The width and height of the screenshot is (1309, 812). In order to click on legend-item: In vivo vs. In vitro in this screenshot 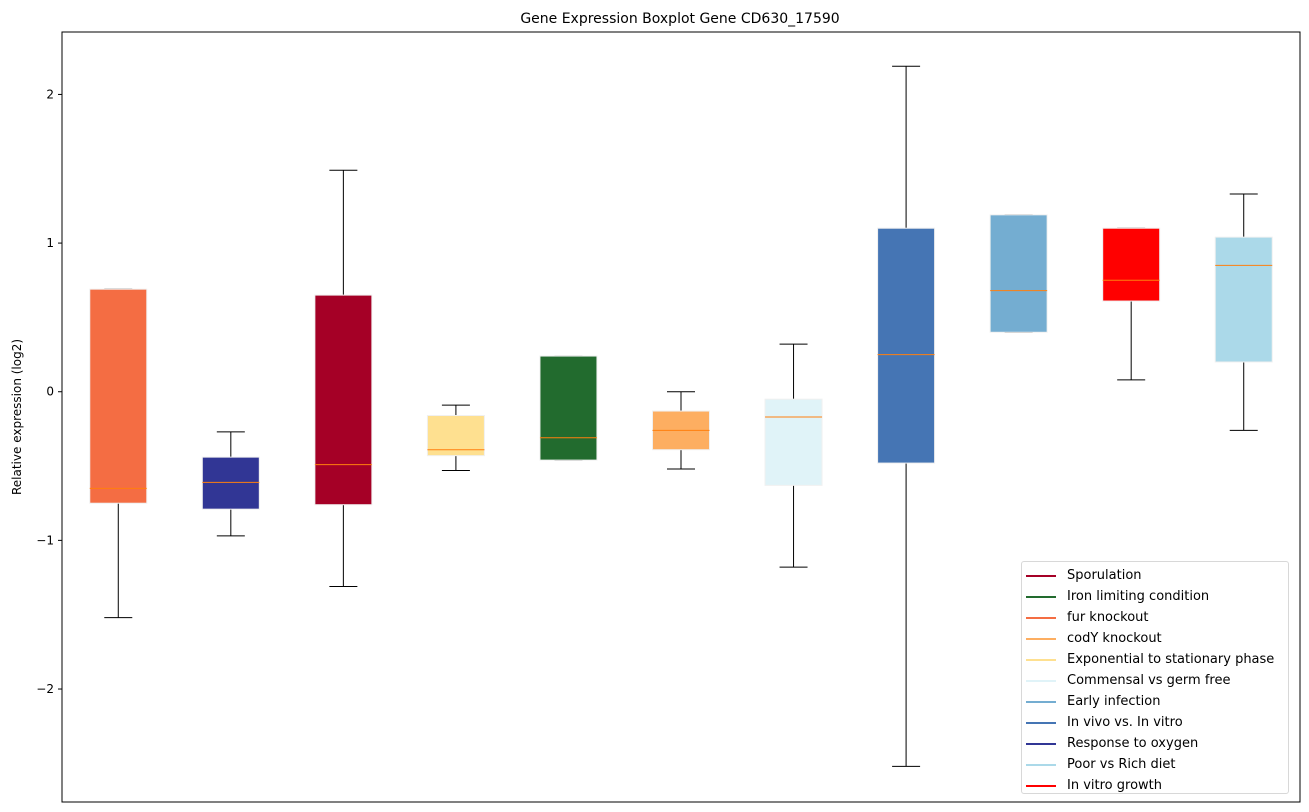, I will do `click(1155, 722)`.